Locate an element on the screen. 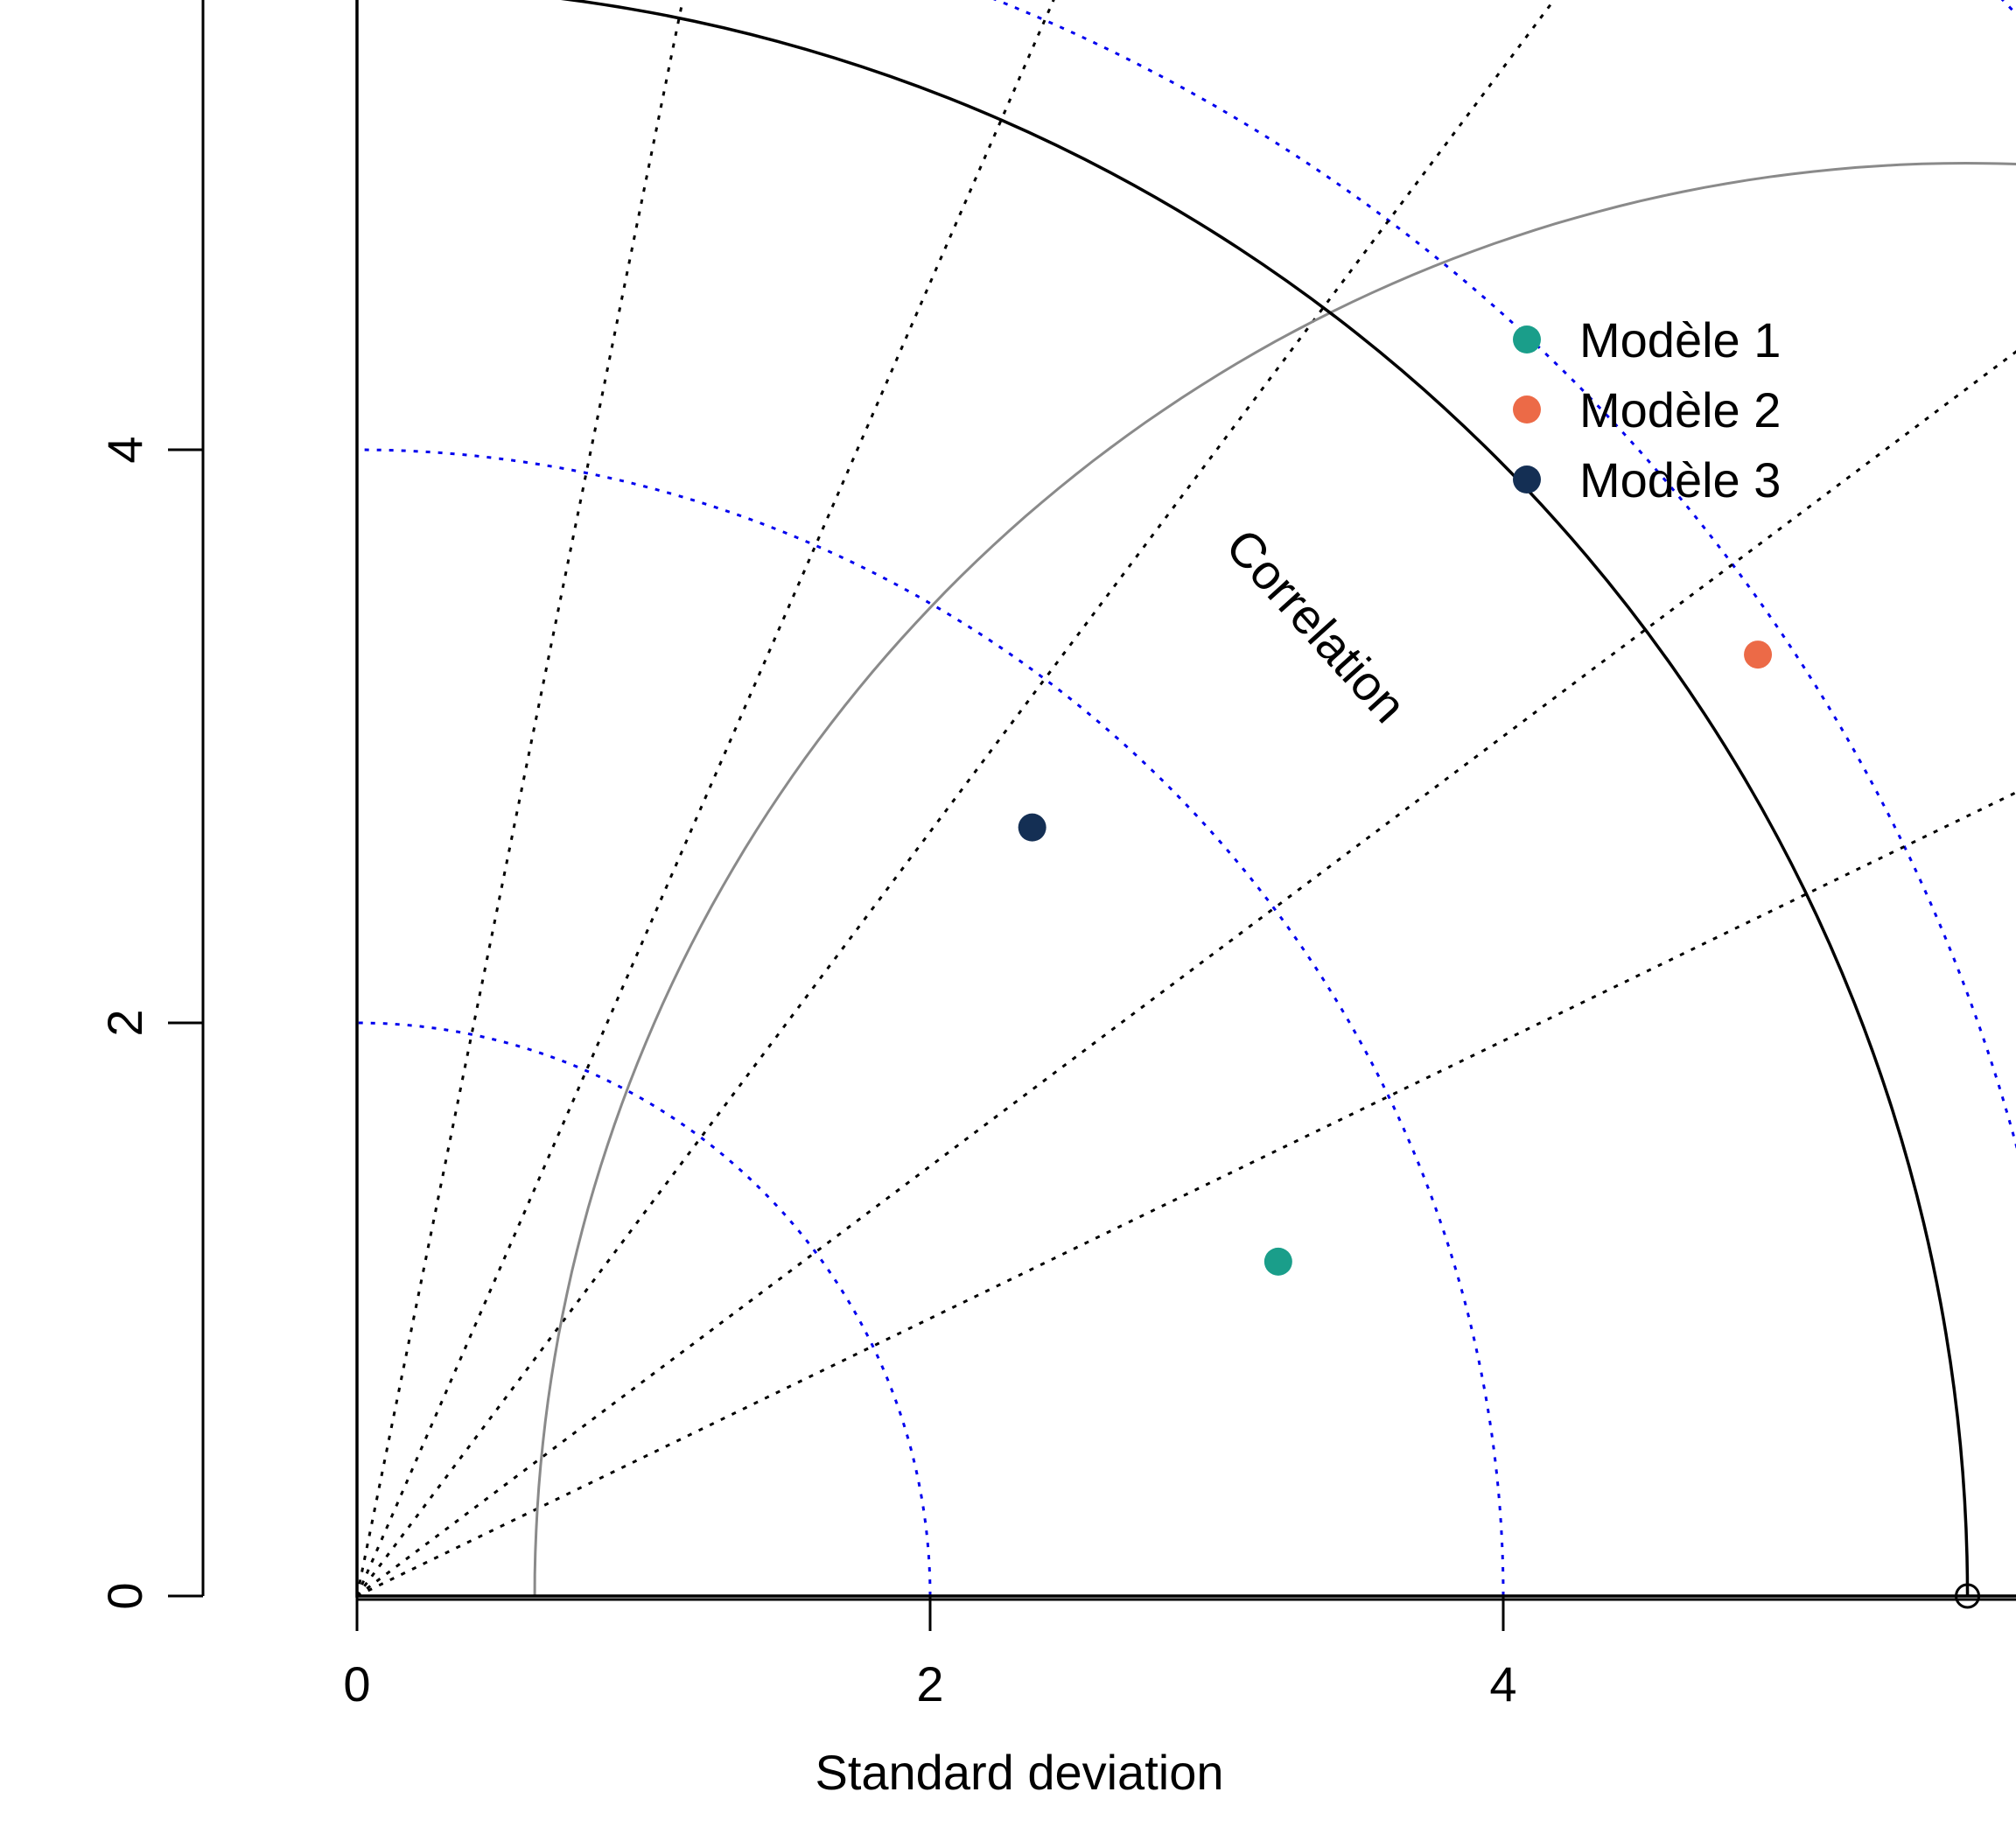 The height and width of the screenshot is (1848, 2016). x-axis-tick-label: 0 is located at coordinates (356, 1684).